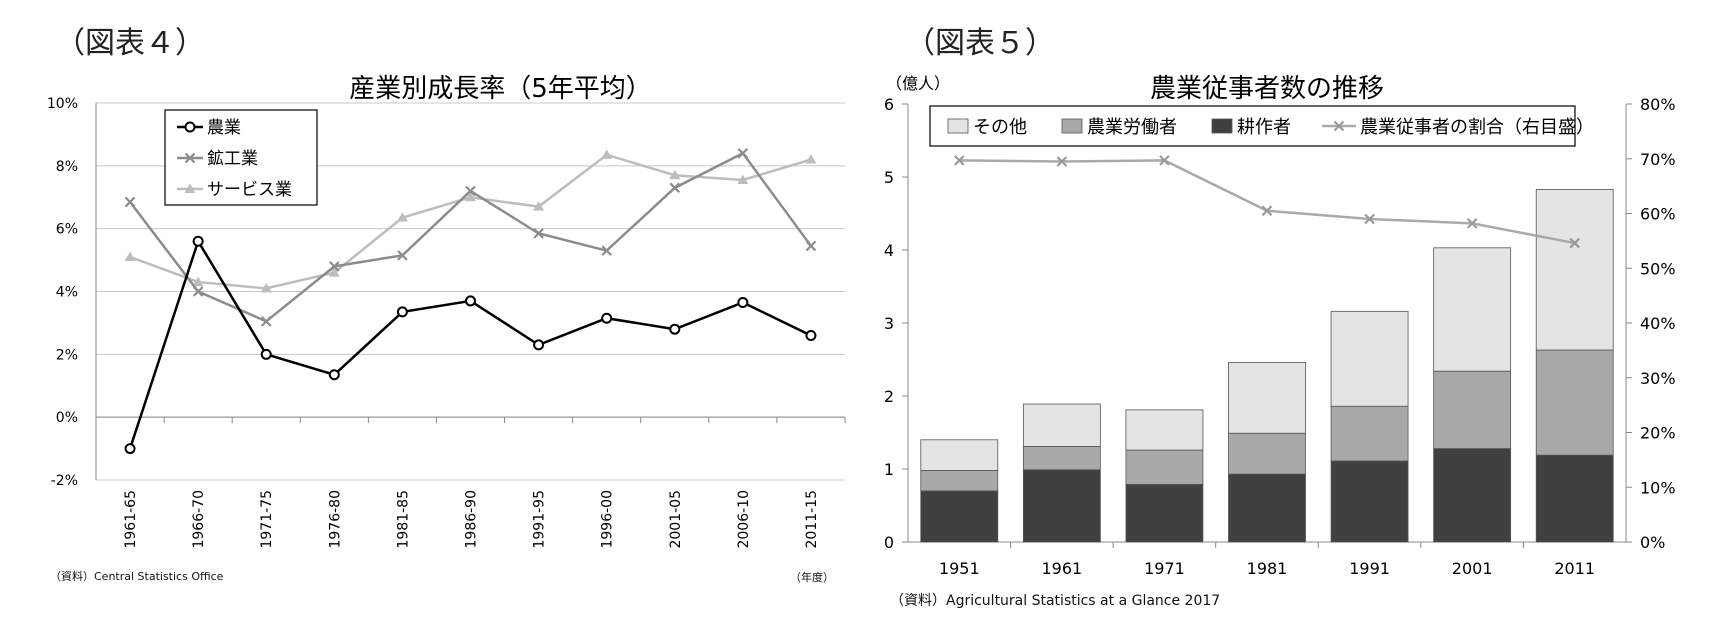  Describe the element at coordinates (1658, 214) in the screenshot. I see `y2-tick-label: 60%` at that location.